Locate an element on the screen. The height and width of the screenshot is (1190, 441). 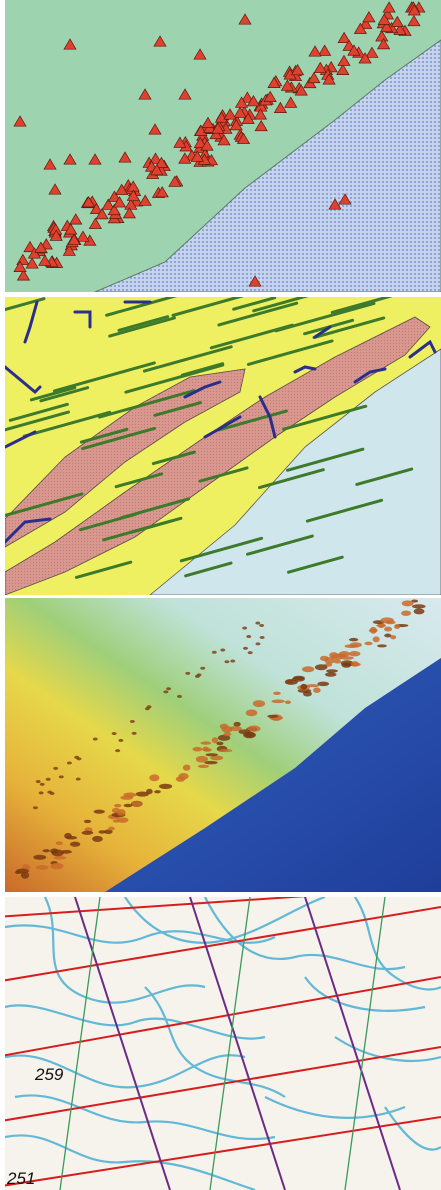
contour-line is located at coordinates (135, 1022).